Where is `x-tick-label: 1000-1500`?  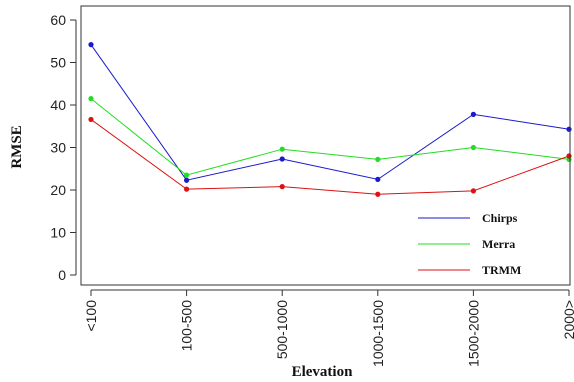 x-tick-label: 1000-1500 is located at coordinates (378, 333).